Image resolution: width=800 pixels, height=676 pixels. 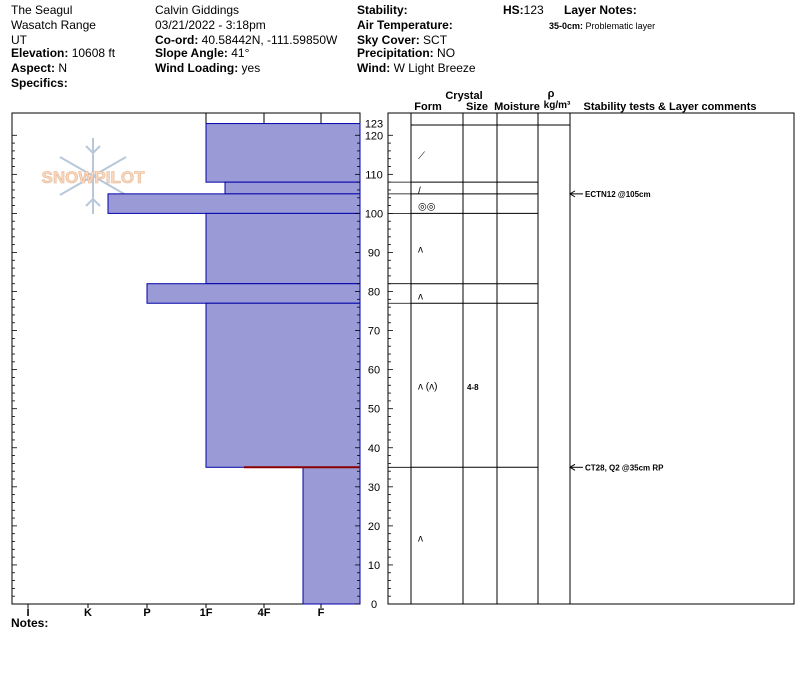 I want to click on depth-tick-label: 0, so click(x=374, y=605).